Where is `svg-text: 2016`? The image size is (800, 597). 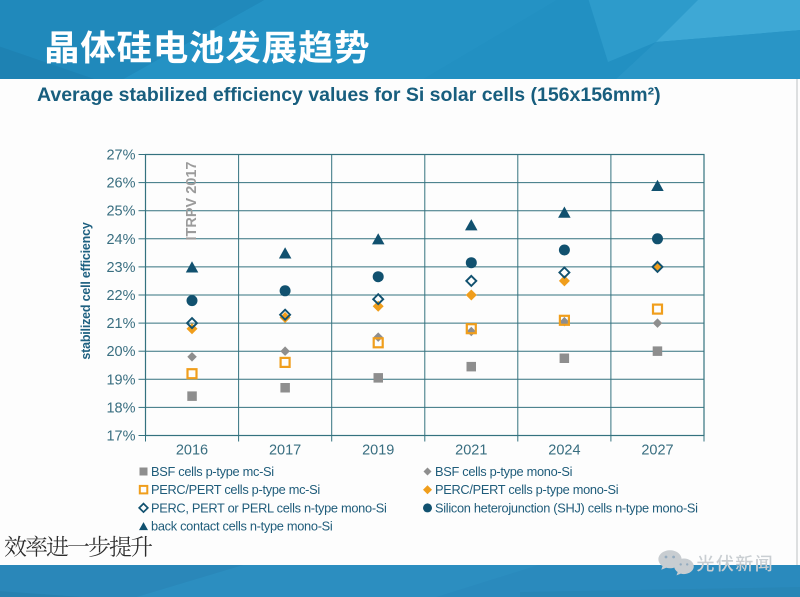
svg-text: 2016 is located at coordinates (192, 451).